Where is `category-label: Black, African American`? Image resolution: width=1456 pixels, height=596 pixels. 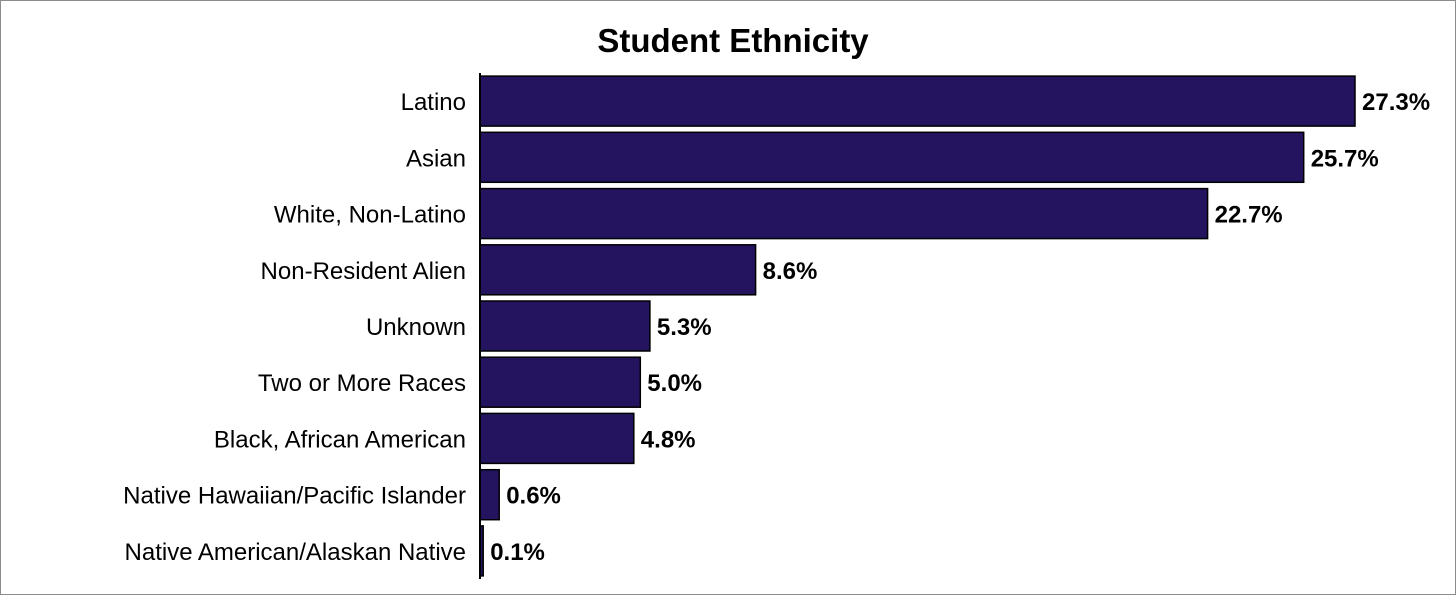
category-label: Black, African American is located at coordinates (340, 439).